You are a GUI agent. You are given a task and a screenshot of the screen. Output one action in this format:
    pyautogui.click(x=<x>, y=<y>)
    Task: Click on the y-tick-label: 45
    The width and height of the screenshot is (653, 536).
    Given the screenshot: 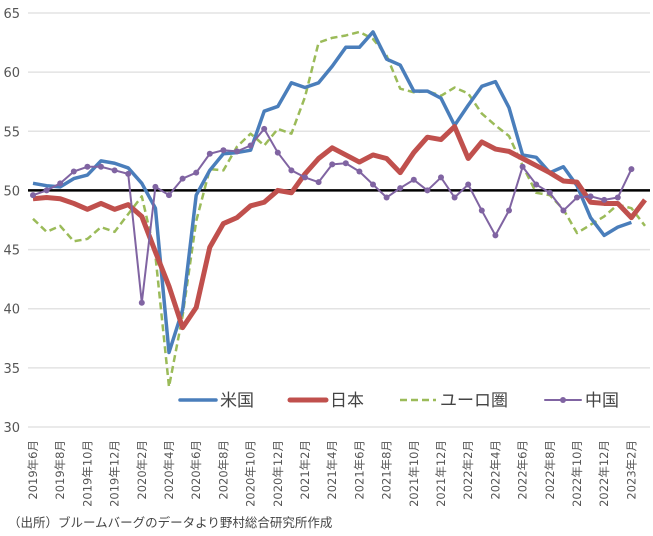 What is the action you would take?
    pyautogui.click(x=11, y=251)
    